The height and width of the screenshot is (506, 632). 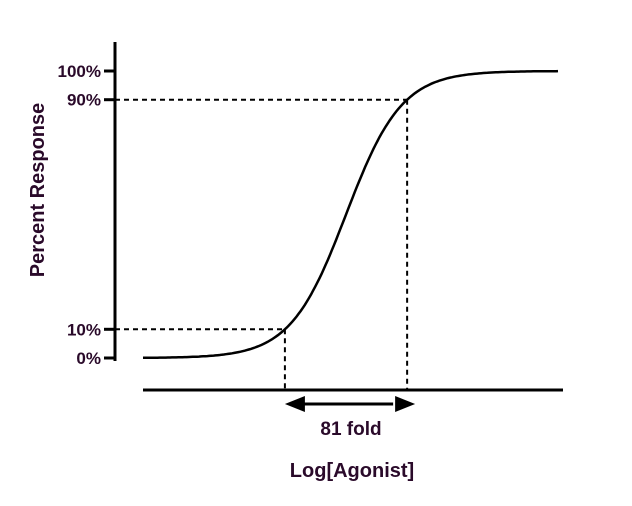 I want to click on fold-annotation: 81 fold, so click(x=350, y=429).